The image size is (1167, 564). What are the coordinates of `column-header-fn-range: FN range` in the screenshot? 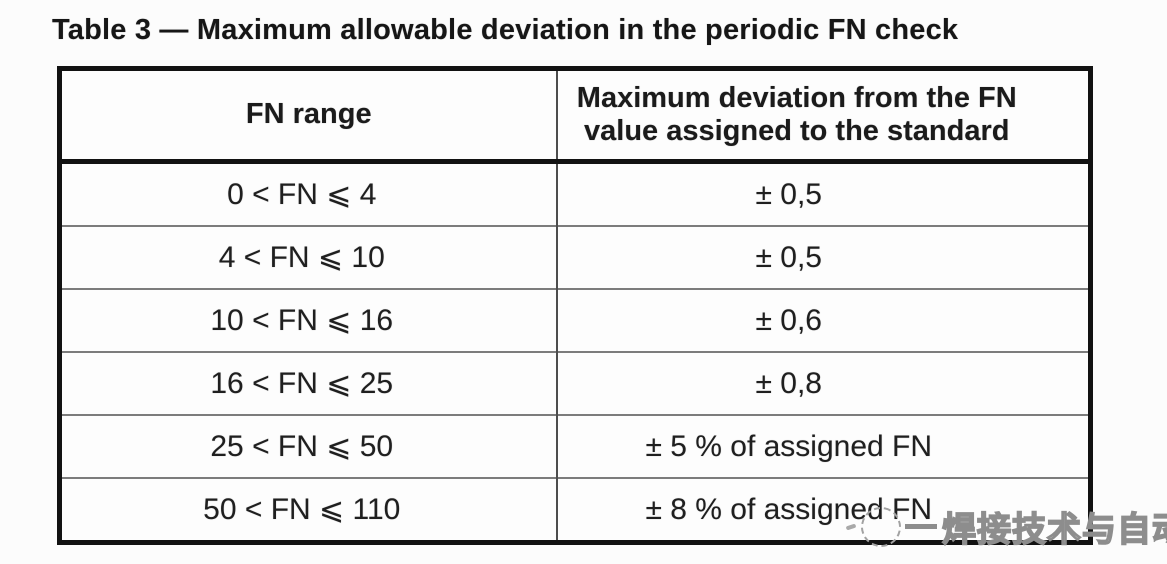 It's located at (308, 116).